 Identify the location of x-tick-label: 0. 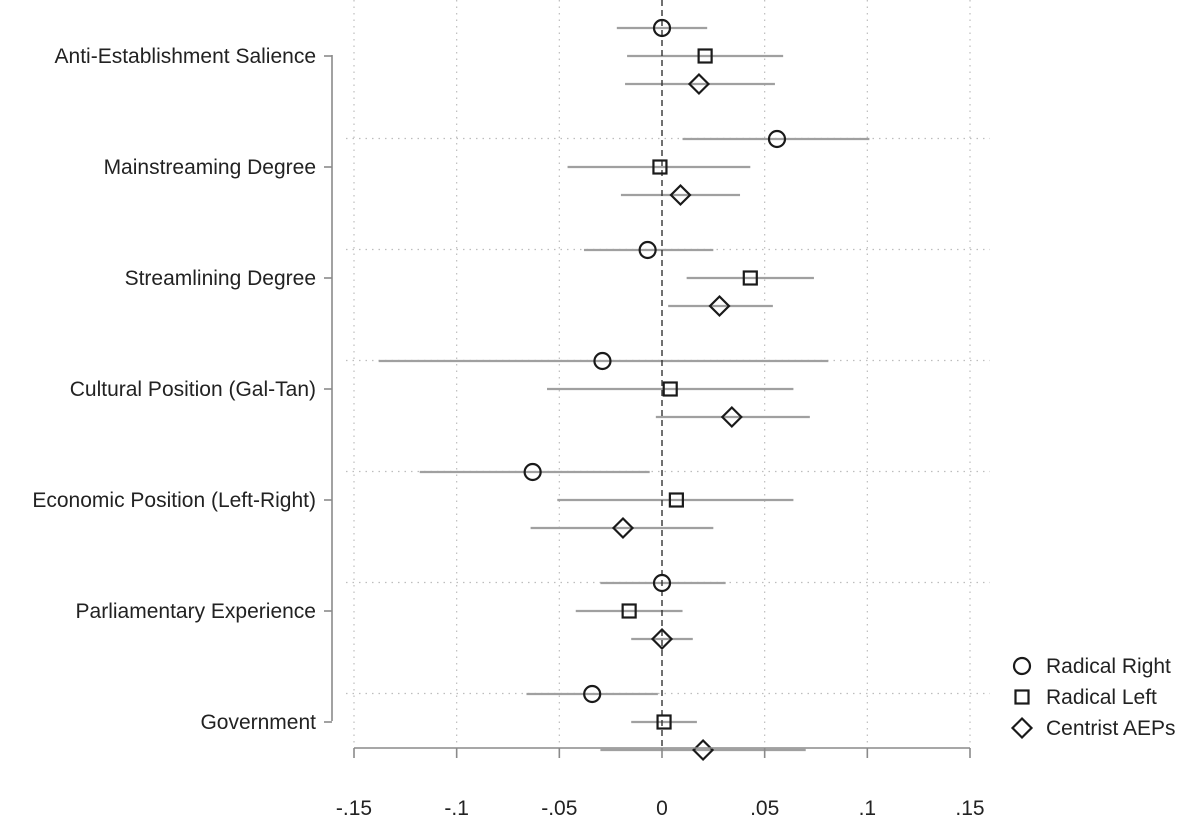
(662, 808).